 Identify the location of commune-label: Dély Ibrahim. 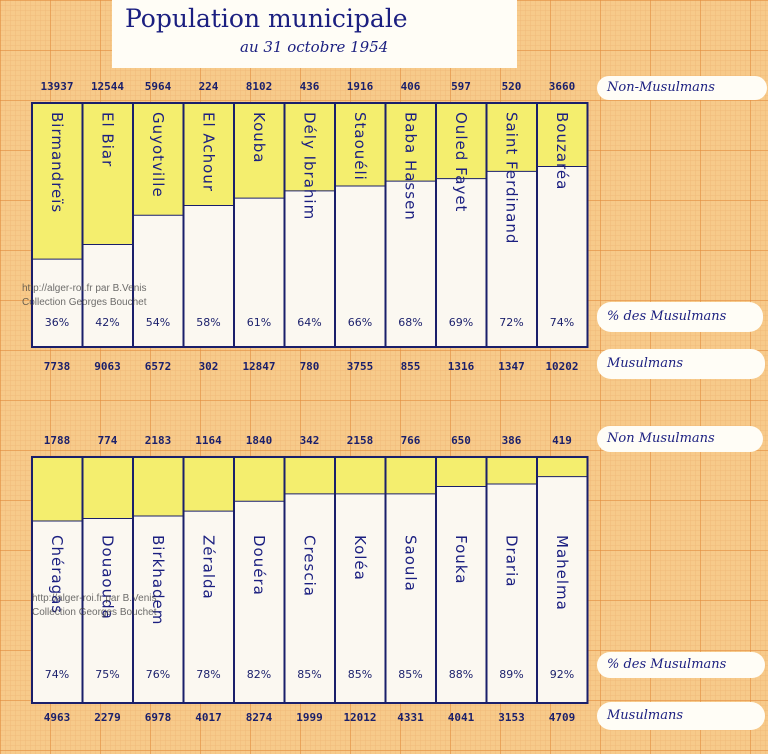
(309, 166).